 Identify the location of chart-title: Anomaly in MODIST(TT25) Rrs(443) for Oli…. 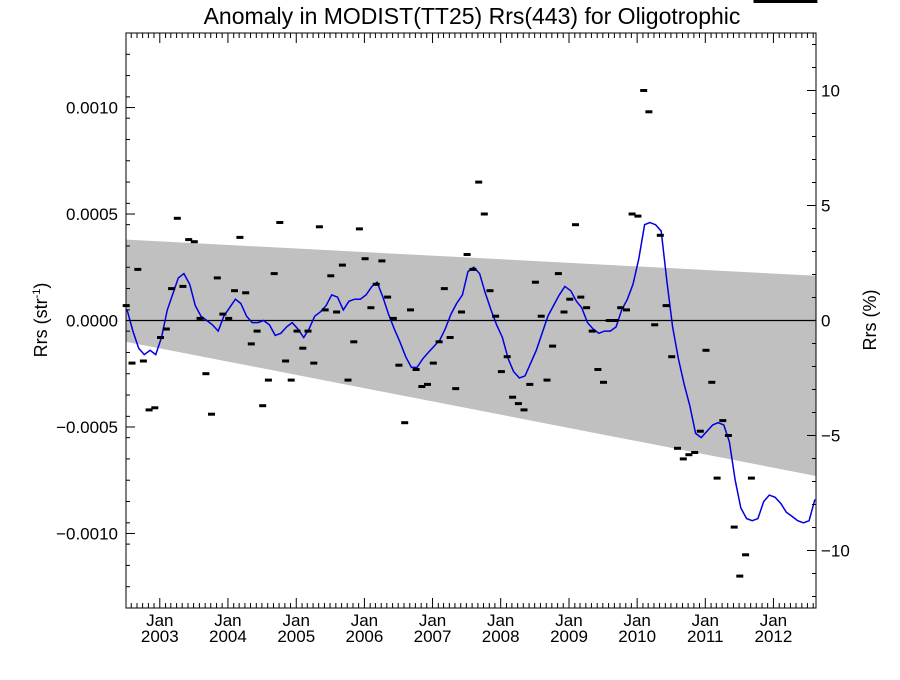
(472, 16).